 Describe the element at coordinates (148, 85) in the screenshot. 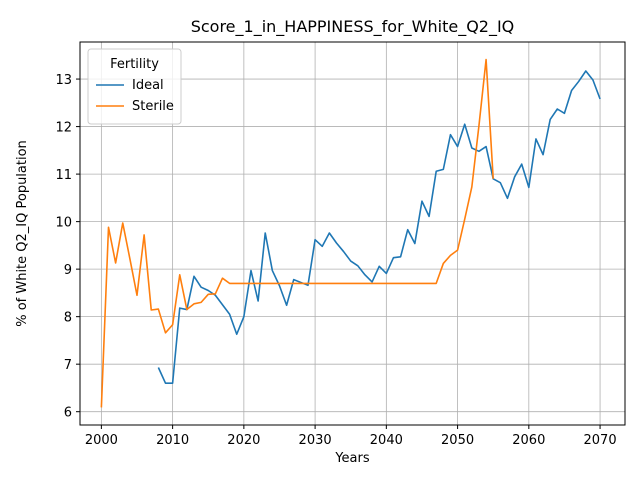

I see `legend-label-ideal: Ideal` at that location.